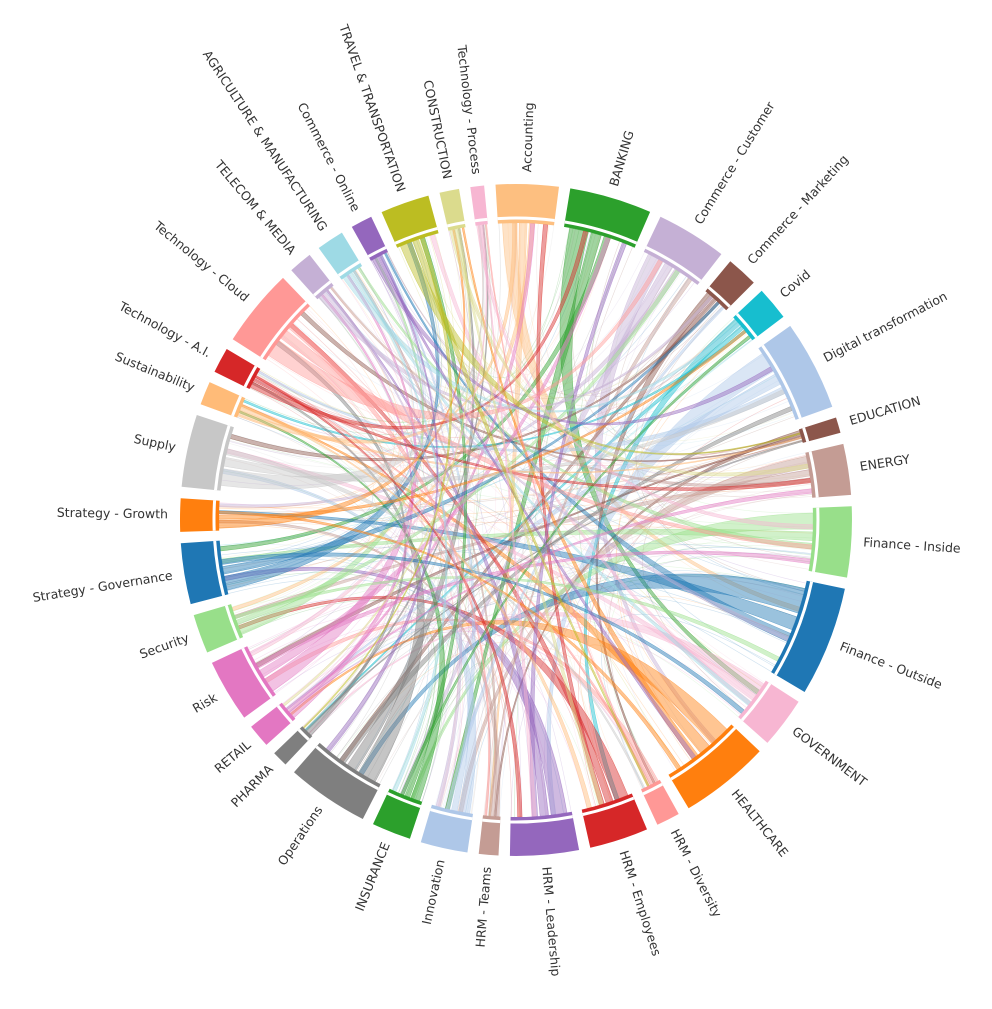 The width and height of the screenshot is (992, 1009). Describe the element at coordinates (885, 326) in the screenshot. I see `group-label-anchor: Digital transformation` at that location.